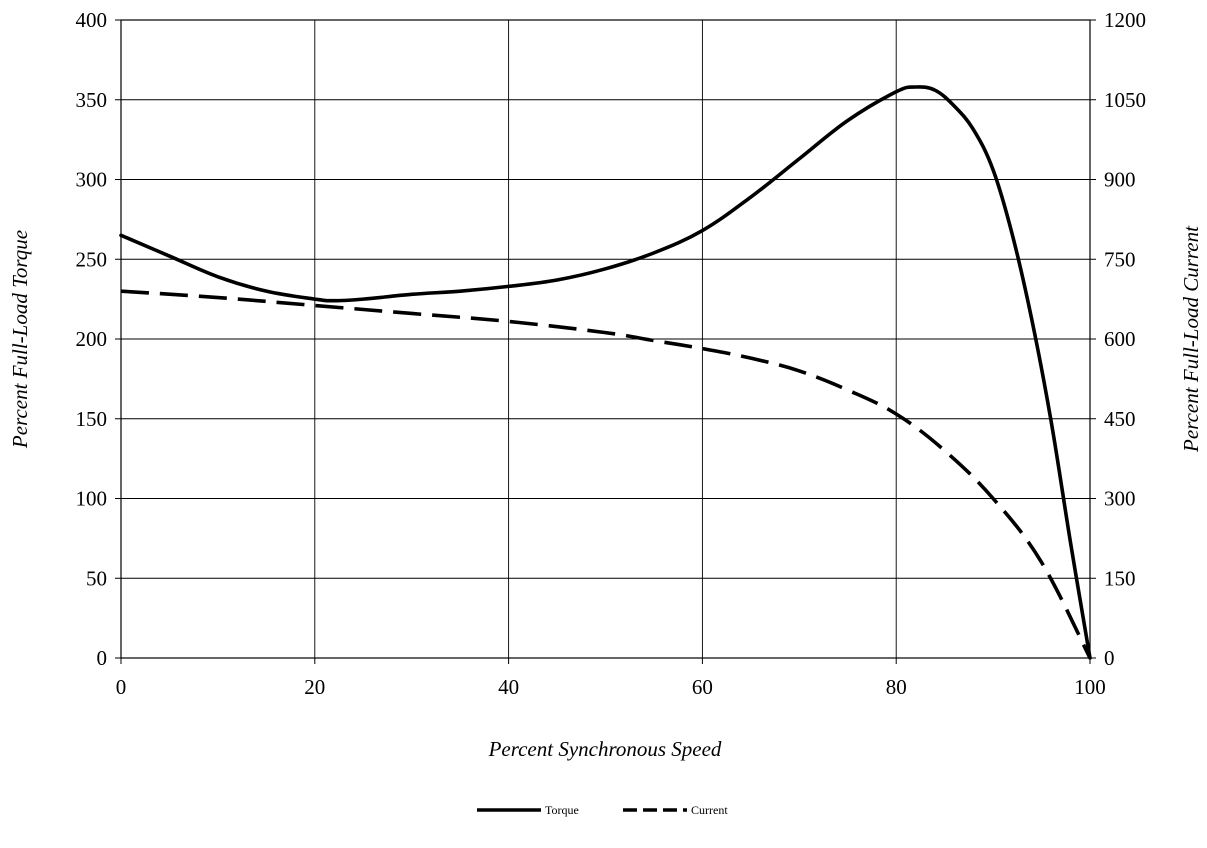 The width and height of the screenshot is (1207, 848). I want to click on legend: Torque Current, so click(602, 810).